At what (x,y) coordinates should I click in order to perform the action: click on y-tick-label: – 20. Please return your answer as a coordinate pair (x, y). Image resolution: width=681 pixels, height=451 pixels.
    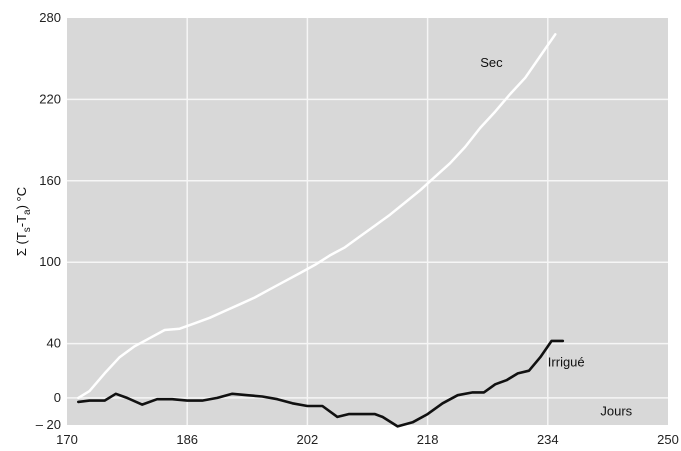
    Looking at the image, I should click on (48, 424).